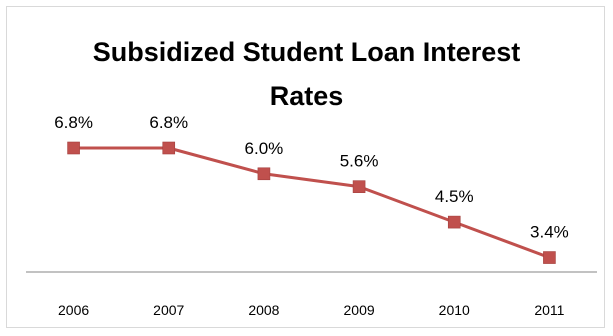 This screenshot has width=613, height=336. What do you see at coordinates (359, 310) in the screenshot?
I see `x-tick-label-2009: 2009` at bounding box center [359, 310].